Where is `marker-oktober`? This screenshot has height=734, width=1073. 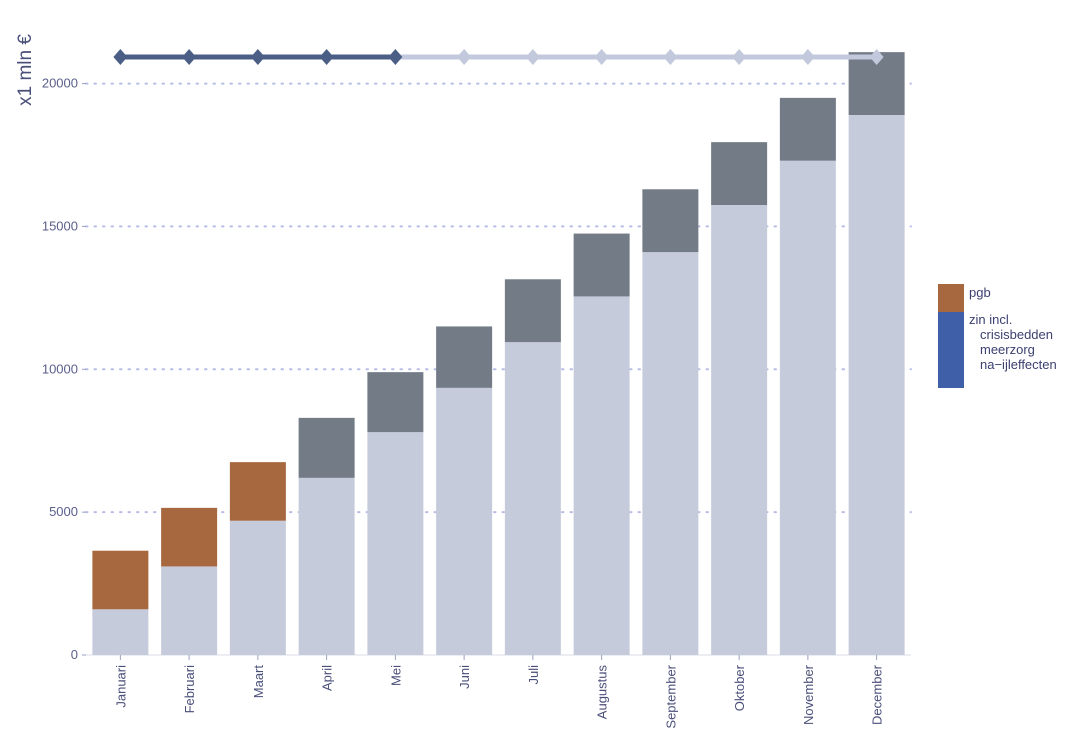
marker-oktober is located at coordinates (739, 57).